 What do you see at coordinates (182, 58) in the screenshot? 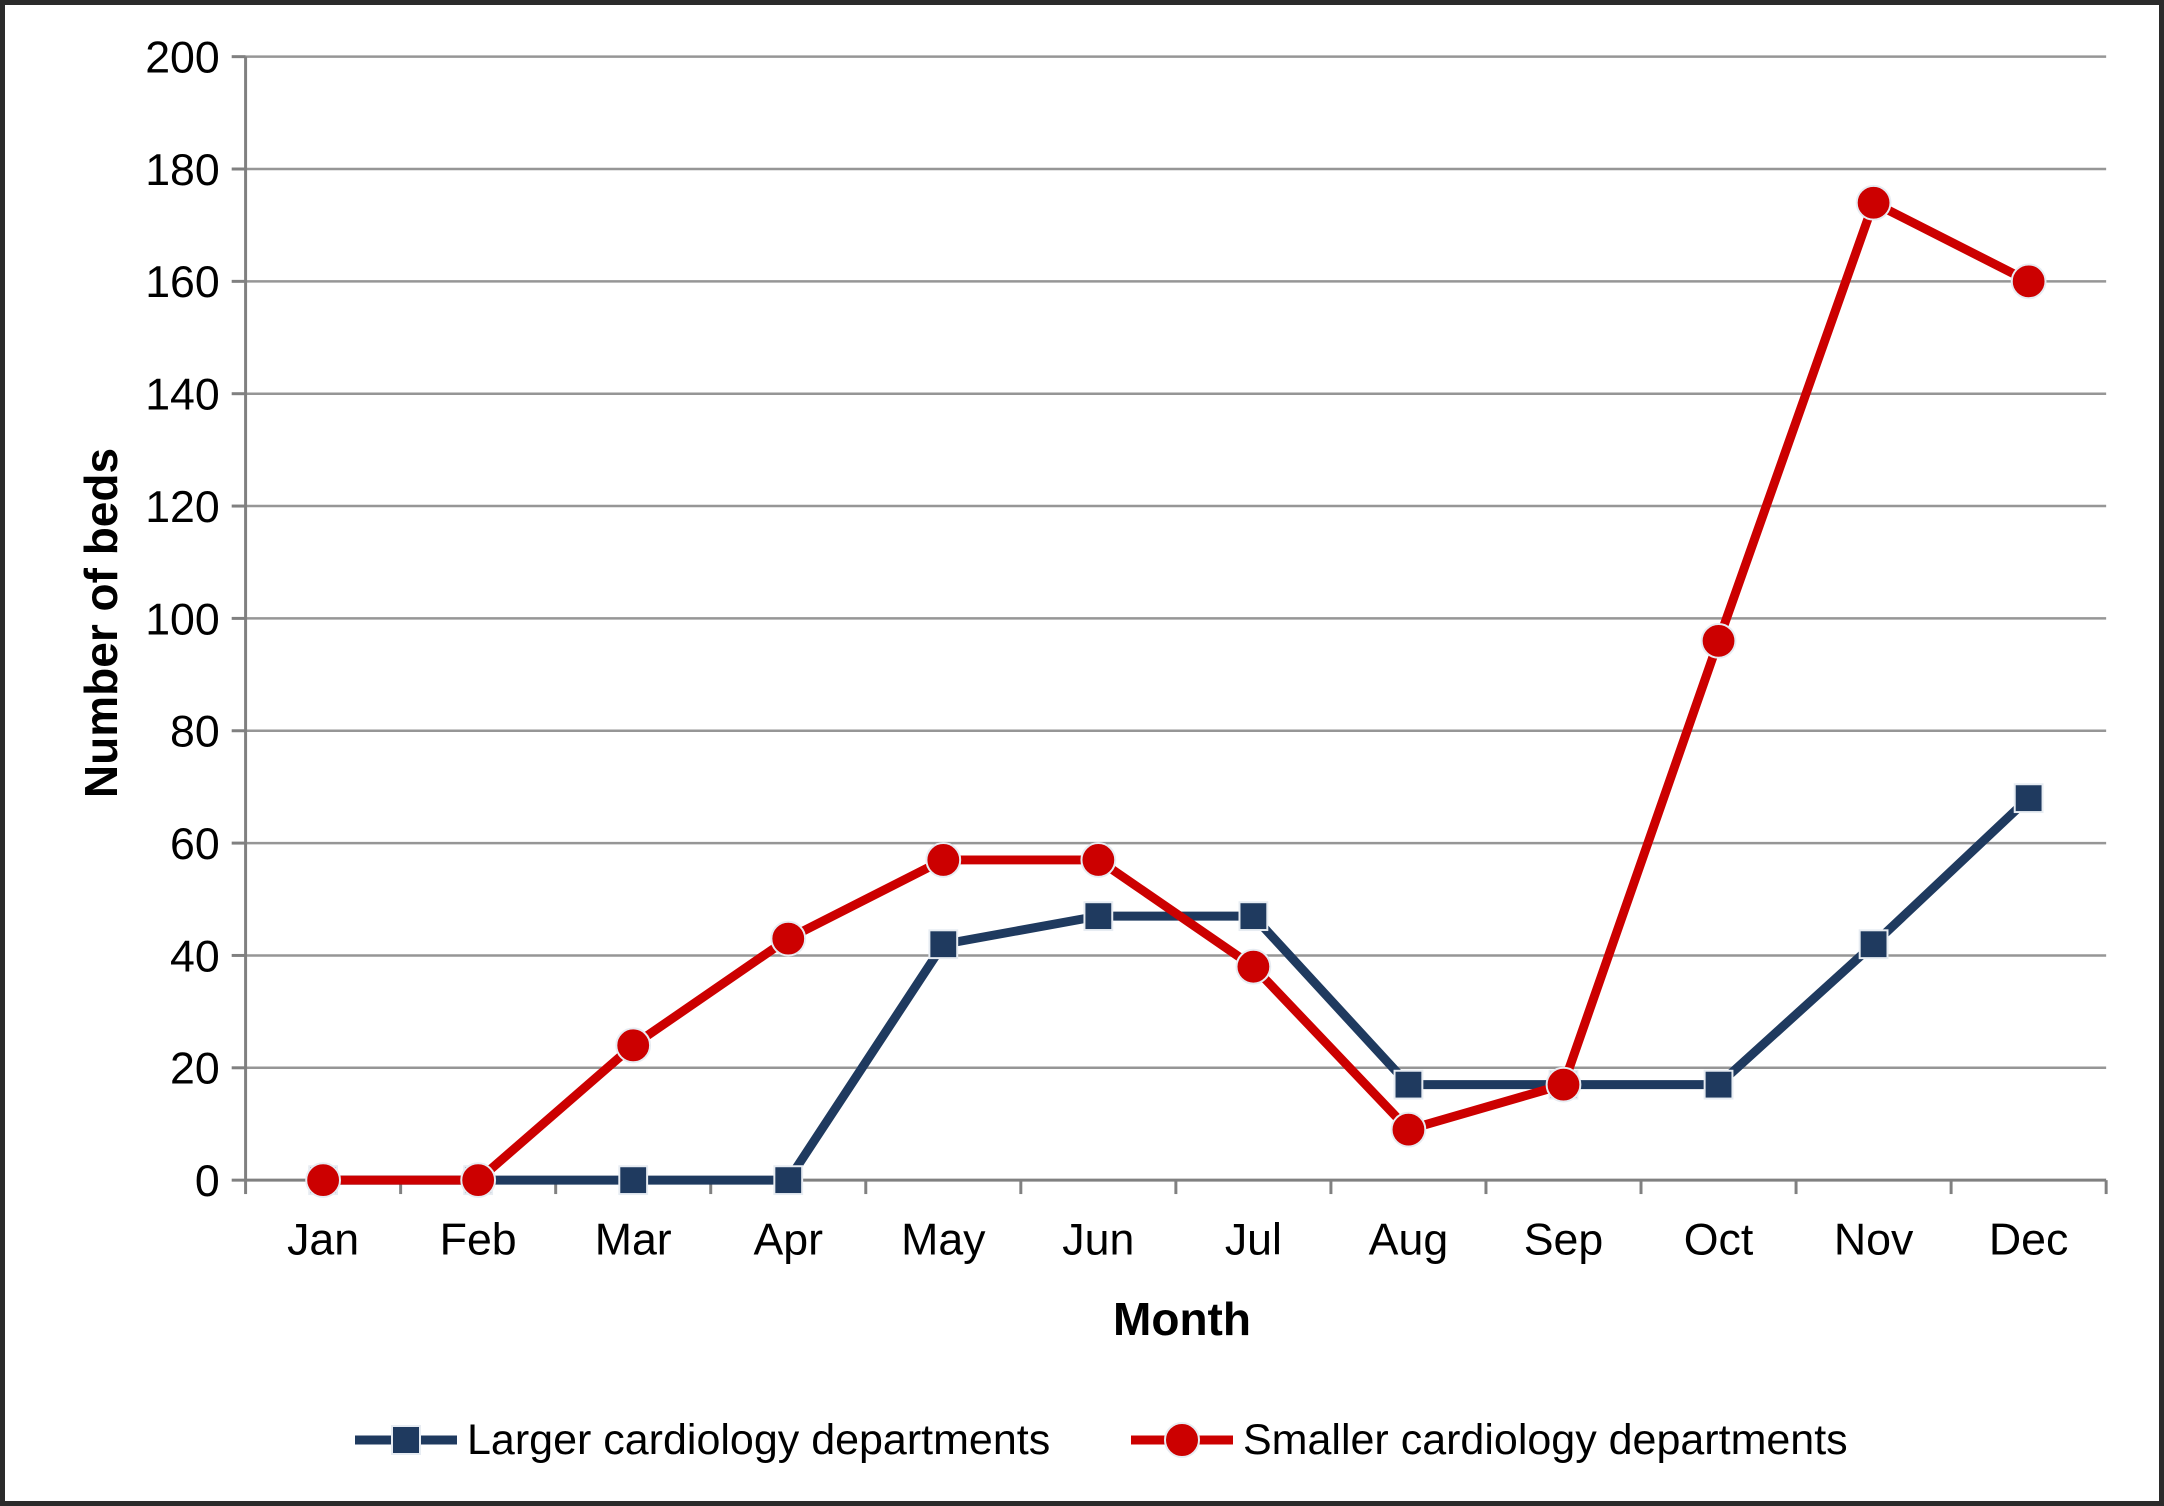
I see `y-tick-label: 200` at bounding box center [182, 58].